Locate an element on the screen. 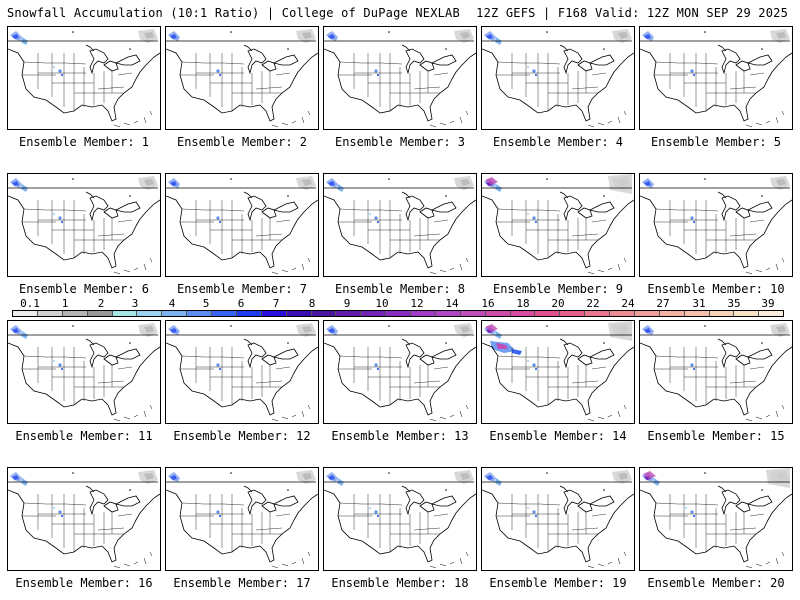  colorbar-tick: 5 is located at coordinates (206, 303).